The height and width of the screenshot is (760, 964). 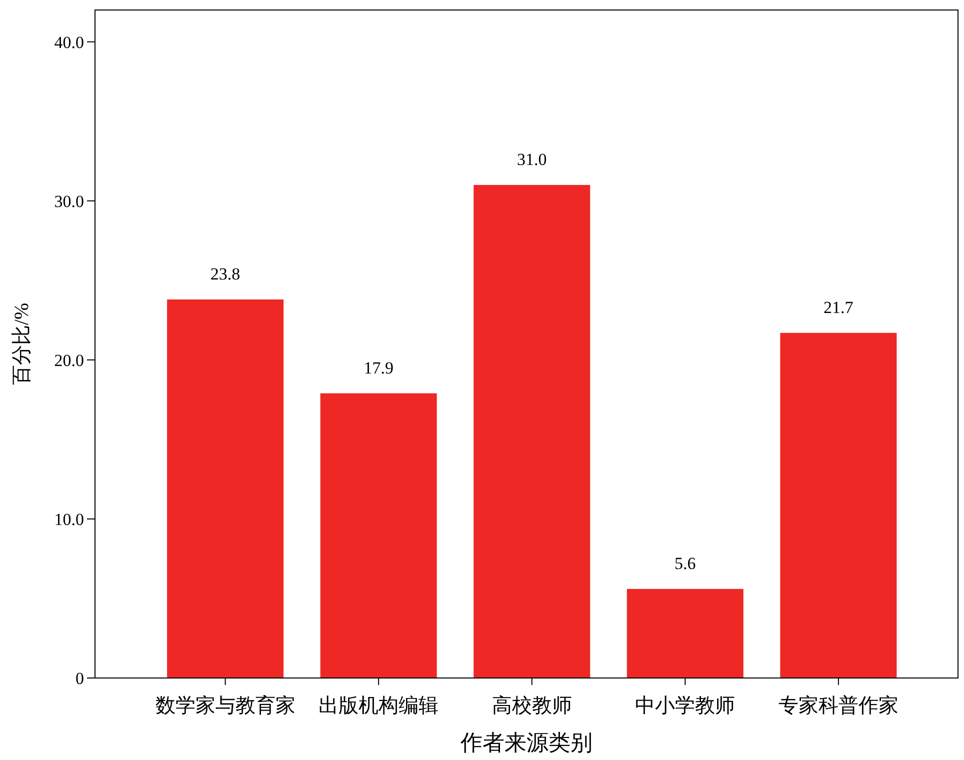 I want to click on y-tick-label: 0, so click(x=80, y=678).